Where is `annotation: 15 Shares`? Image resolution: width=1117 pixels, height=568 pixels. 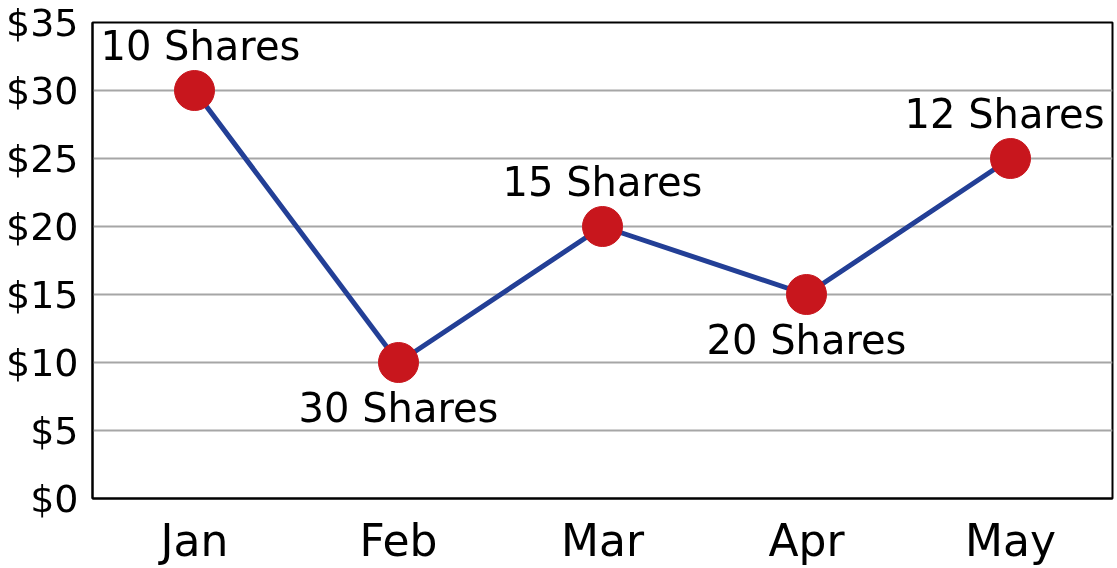 annotation: 15 Shares is located at coordinates (602, 181).